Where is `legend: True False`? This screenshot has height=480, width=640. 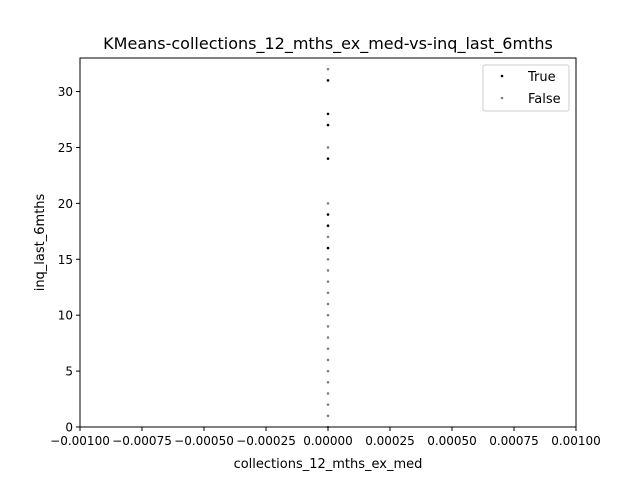
legend: True False is located at coordinates (526, 88).